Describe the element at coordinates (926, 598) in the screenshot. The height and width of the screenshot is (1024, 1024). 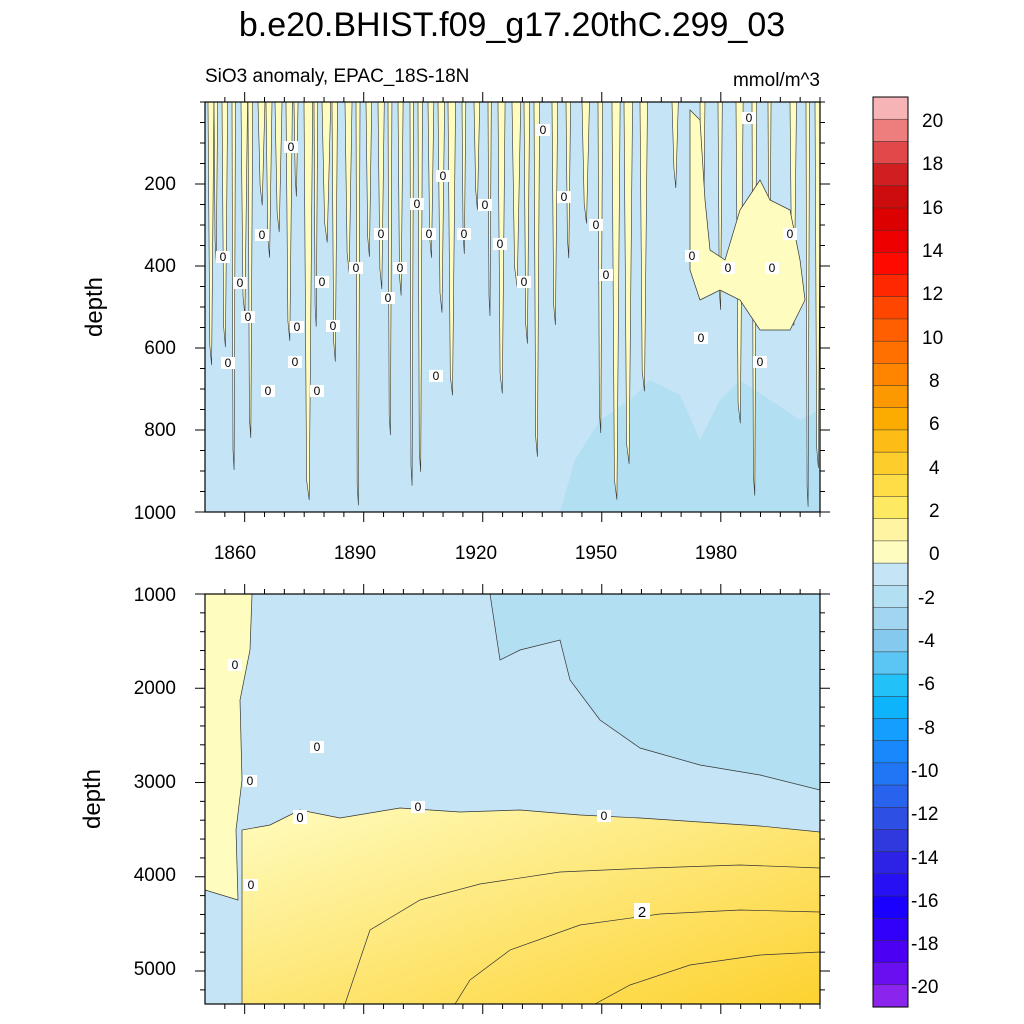
I see `colorbar-label: -2` at that location.